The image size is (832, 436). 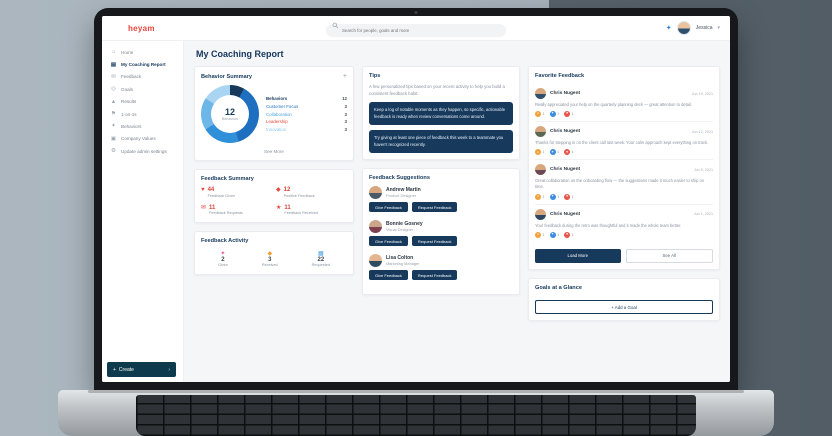 I want to click on chart-icon: ▲, so click(x=113, y=101).